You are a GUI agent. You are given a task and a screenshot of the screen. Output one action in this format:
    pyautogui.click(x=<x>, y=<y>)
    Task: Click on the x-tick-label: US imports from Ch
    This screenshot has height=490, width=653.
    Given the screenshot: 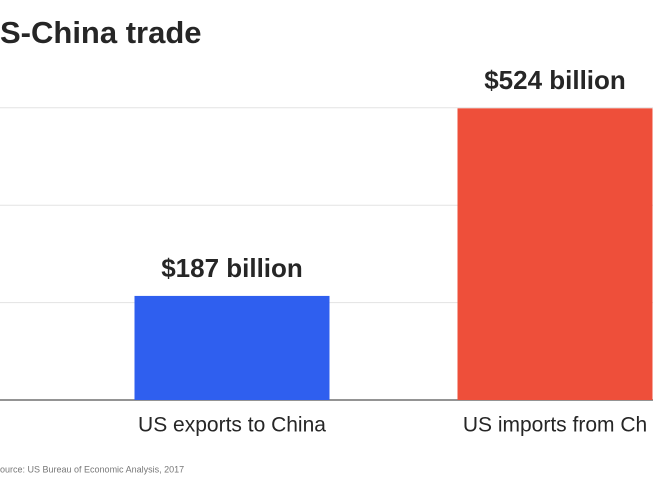 What is the action you would take?
    pyautogui.click(x=555, y=425)
    